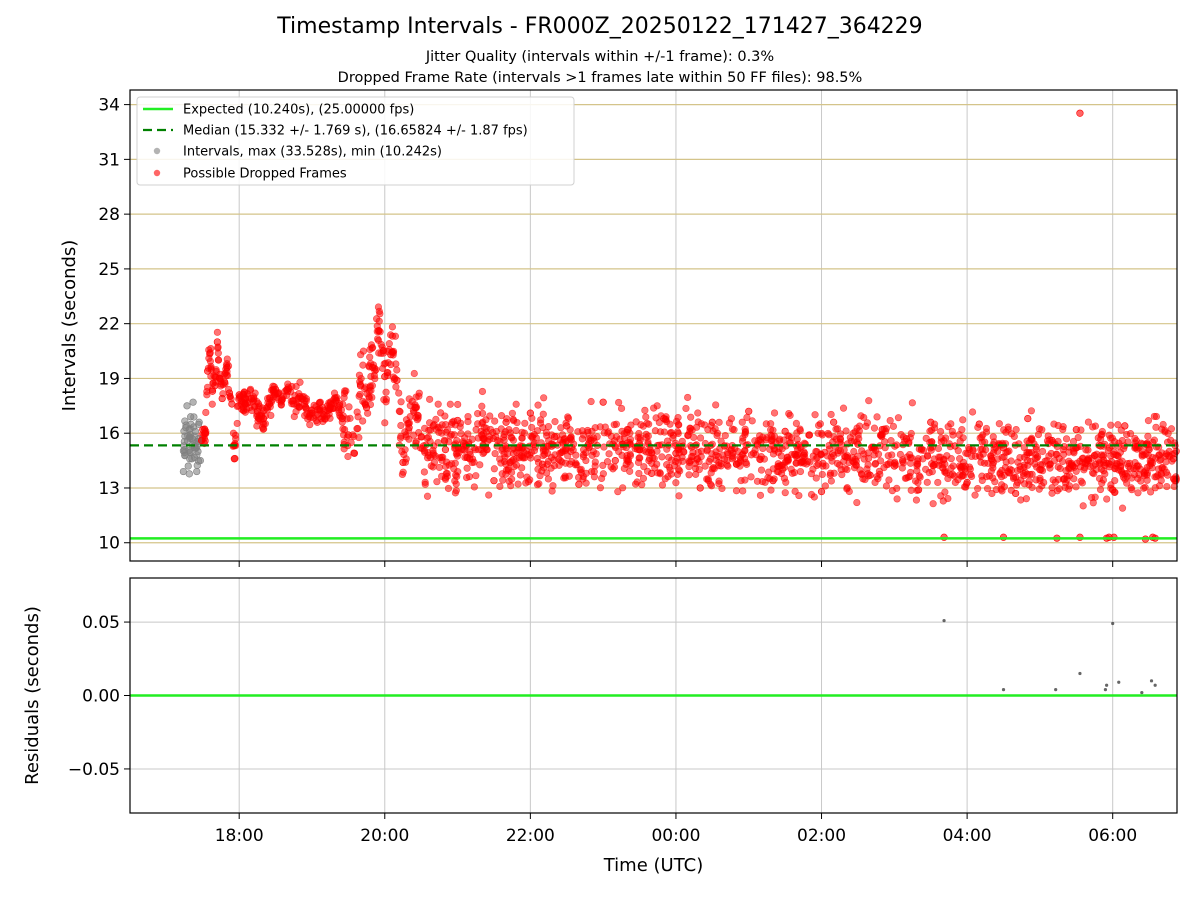  What do you see at coordinates (157, 173) in the screenshot?
I see `legend-dropped-swatch` at bounding box center [157, 173].